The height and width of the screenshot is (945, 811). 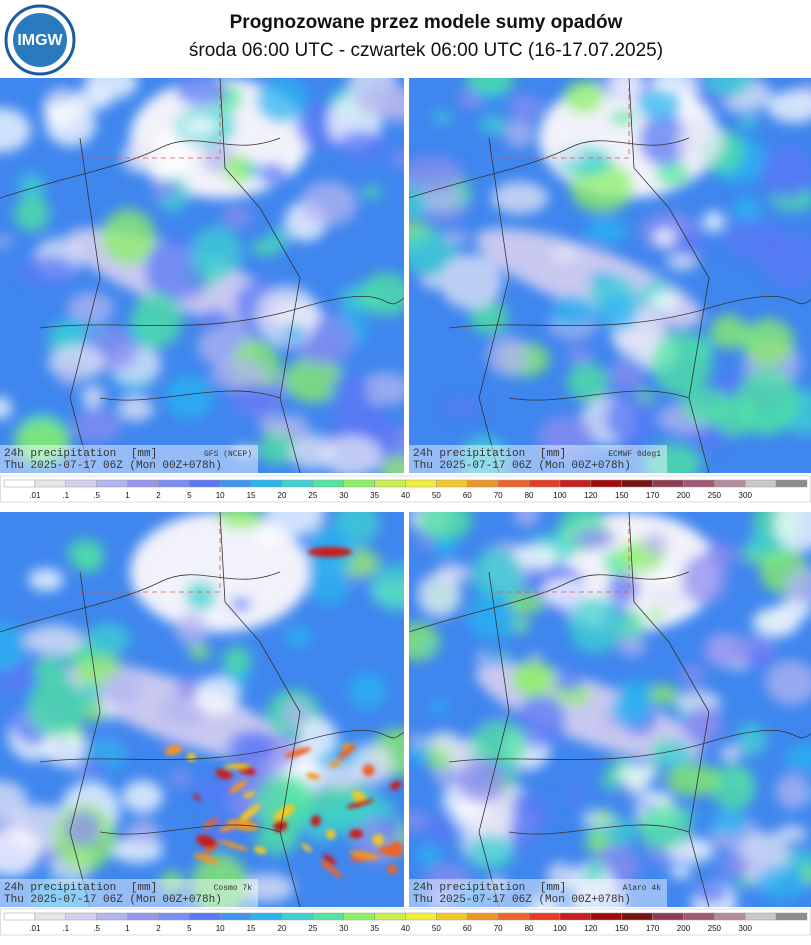 I want to click on panel-label: 24h precipitation [mm], so click(x=80, y=888).